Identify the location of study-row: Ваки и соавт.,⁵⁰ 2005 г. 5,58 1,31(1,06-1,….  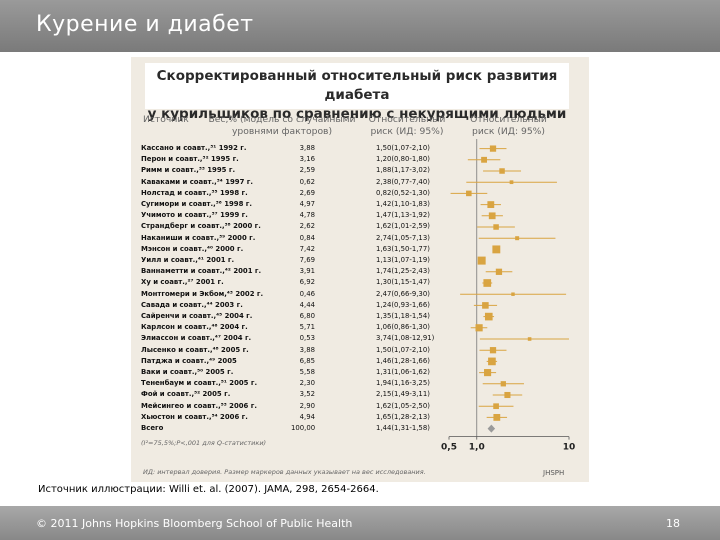
(296, 372).